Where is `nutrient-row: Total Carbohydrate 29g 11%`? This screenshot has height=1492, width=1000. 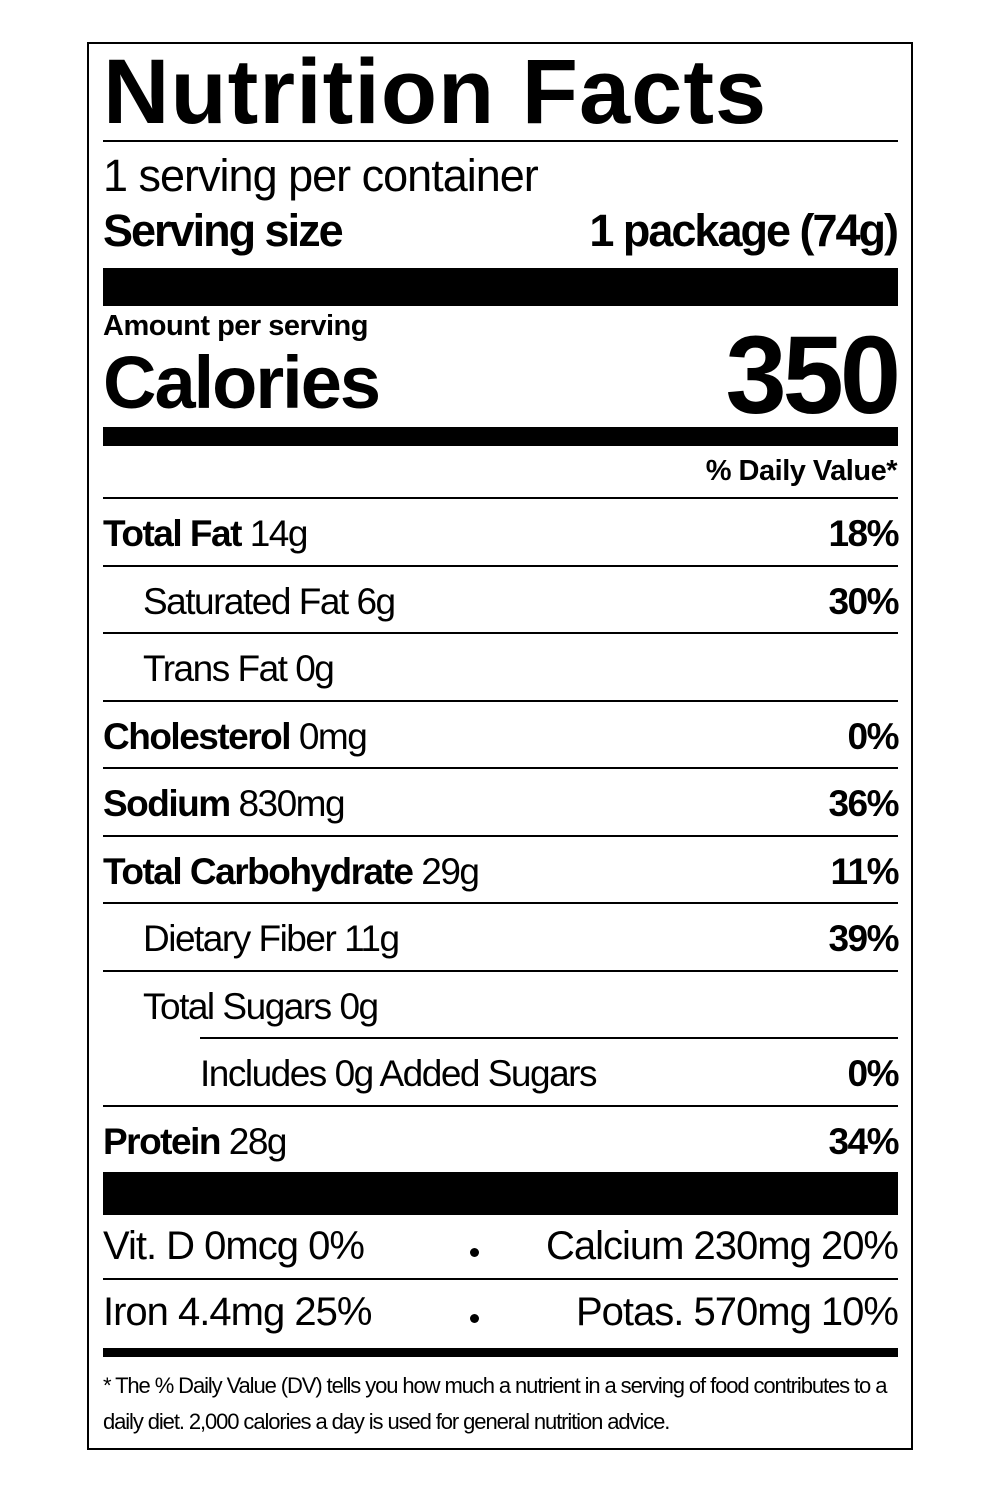 nutrient-row: Total Carbohydrate 29g 11% is located at coordinates (501, 869).